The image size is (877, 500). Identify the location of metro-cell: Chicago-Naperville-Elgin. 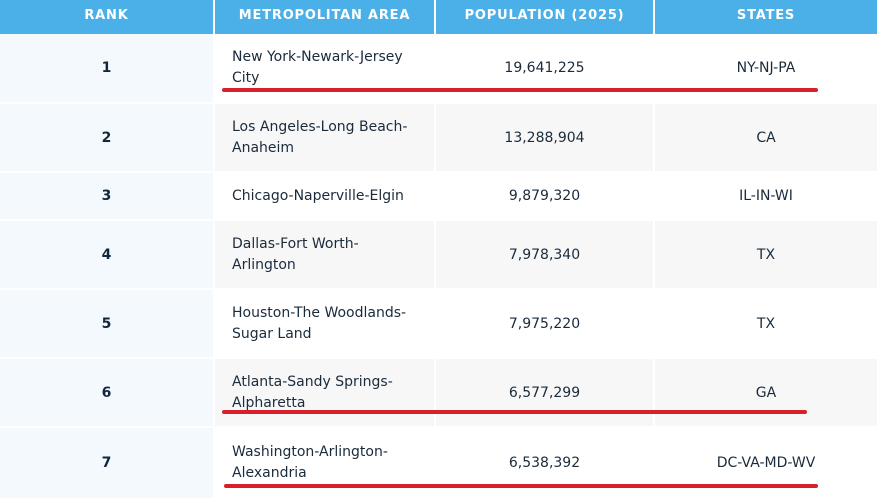
(325, 196).